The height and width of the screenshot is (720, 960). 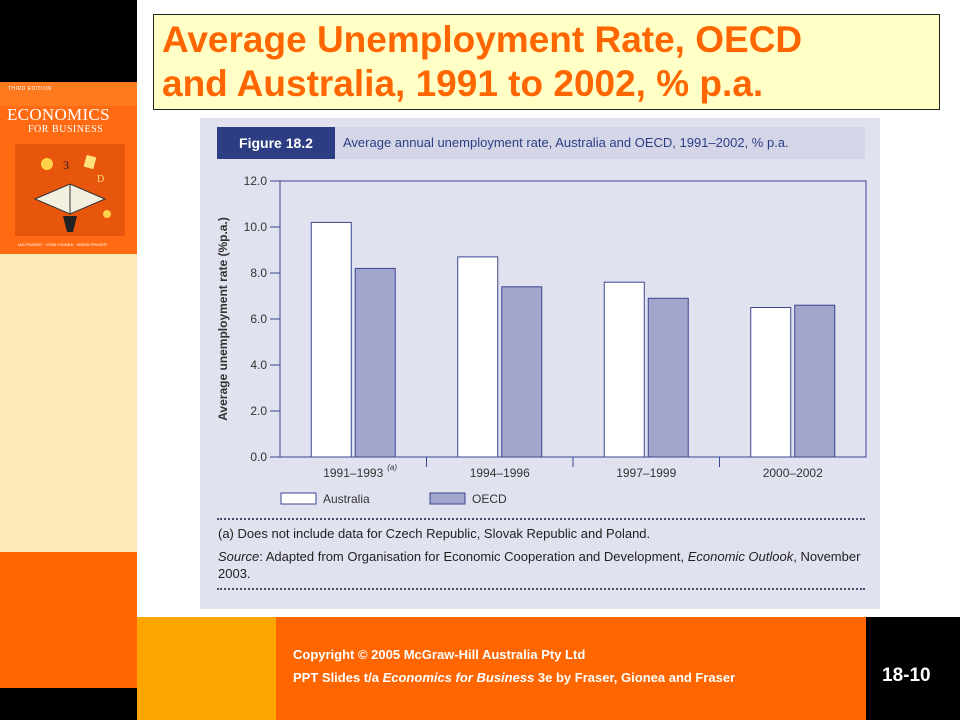 What do you see at coordinates (68, 620) in the screenshot?
I see `left-sidebar-orange-band` at bounding box center [68, 620].